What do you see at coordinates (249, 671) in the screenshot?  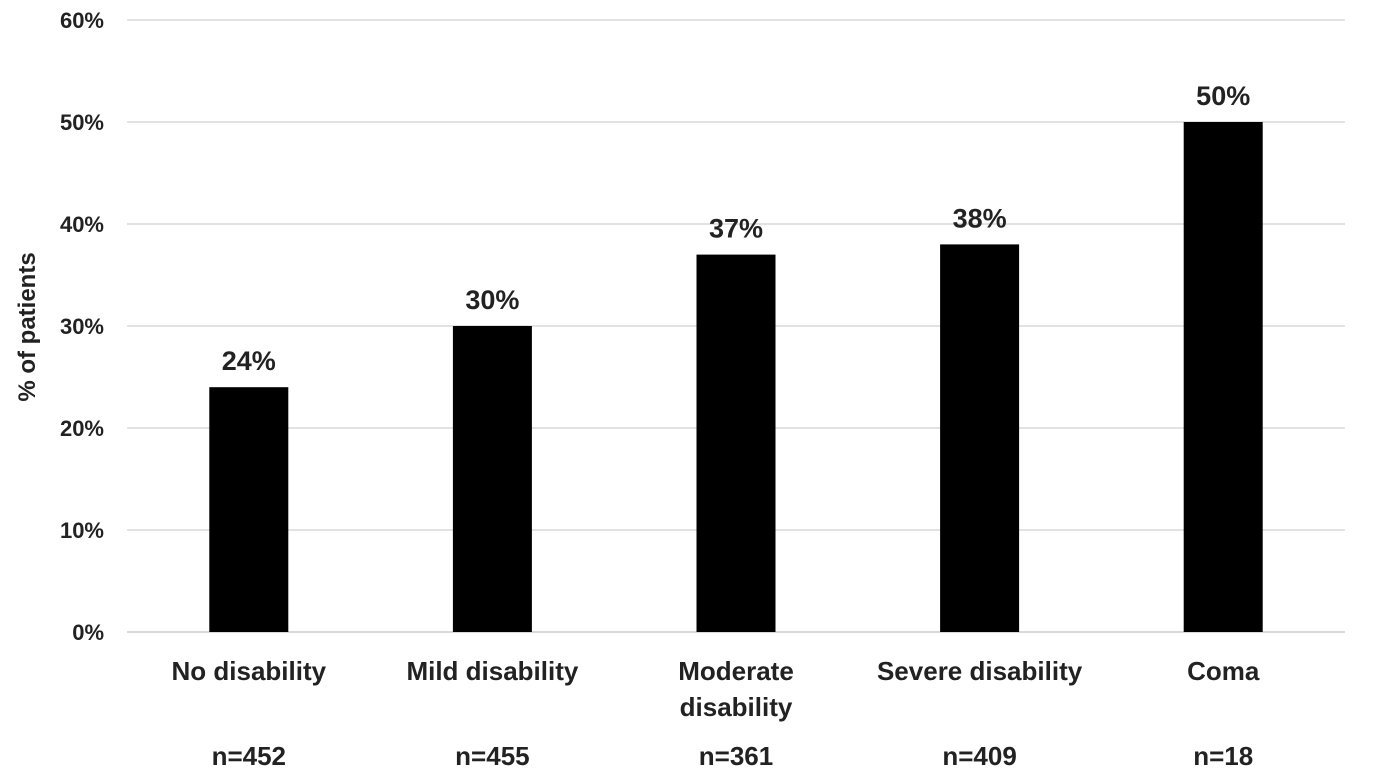 I see `x-category-label: No disability` at bounding box center [249, 671].